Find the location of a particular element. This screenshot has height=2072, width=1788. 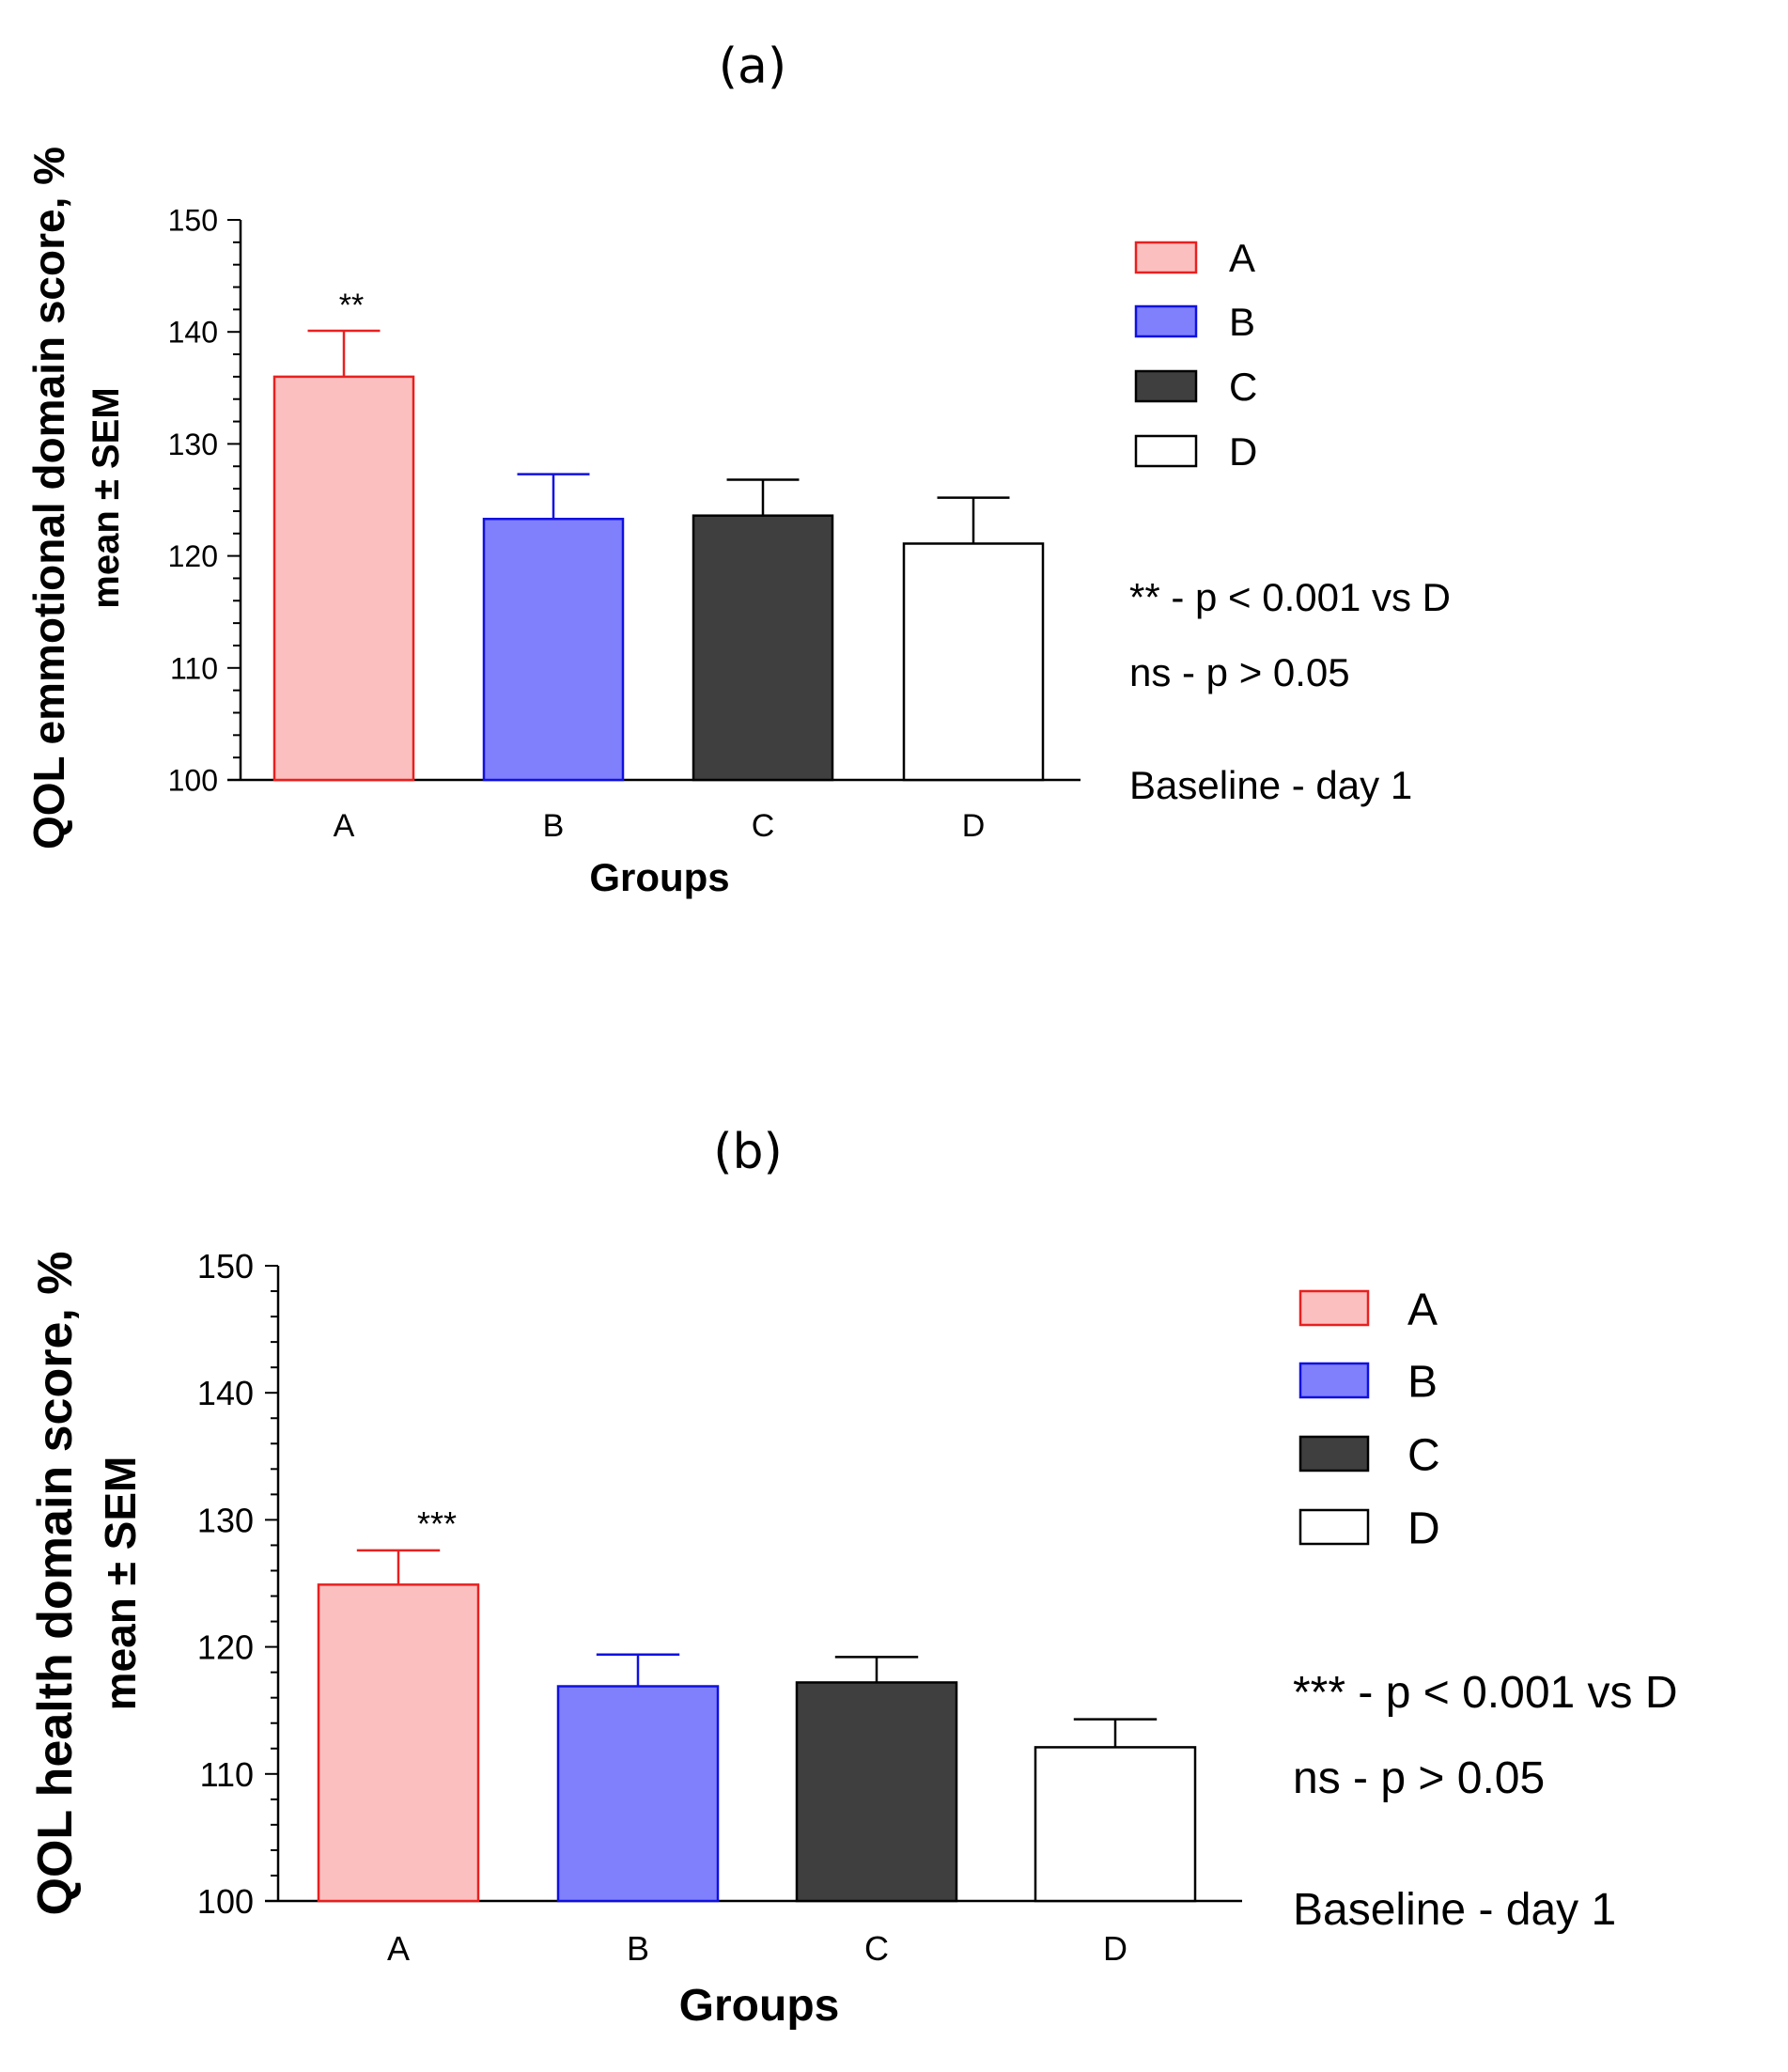

panel-title: (a) is located at coordinates (752, 67).